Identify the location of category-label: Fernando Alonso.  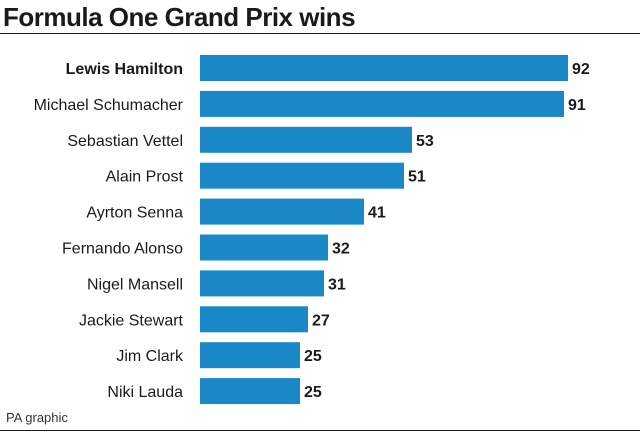
(122, 249).